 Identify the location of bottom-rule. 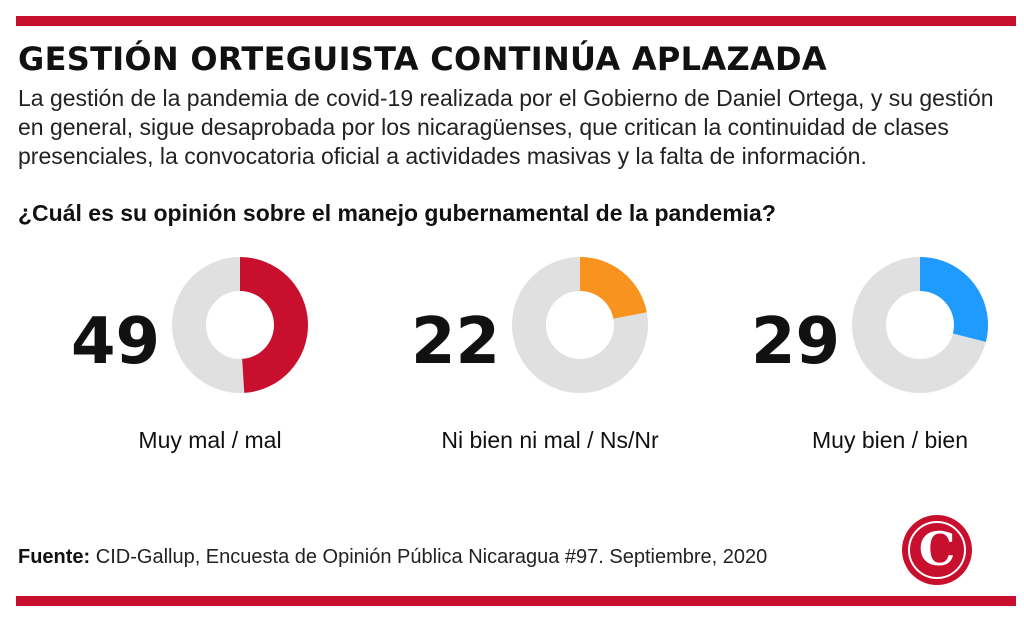
(516, 601).